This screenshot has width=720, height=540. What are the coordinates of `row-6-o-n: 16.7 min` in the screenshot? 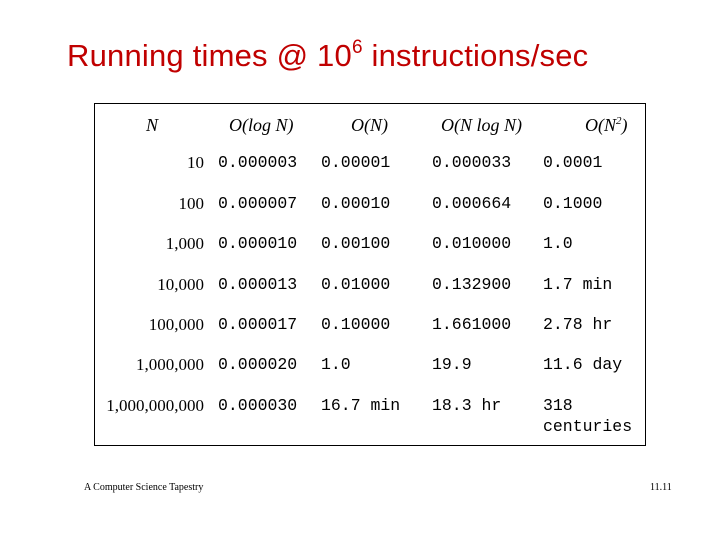 It's located at (361, 405).